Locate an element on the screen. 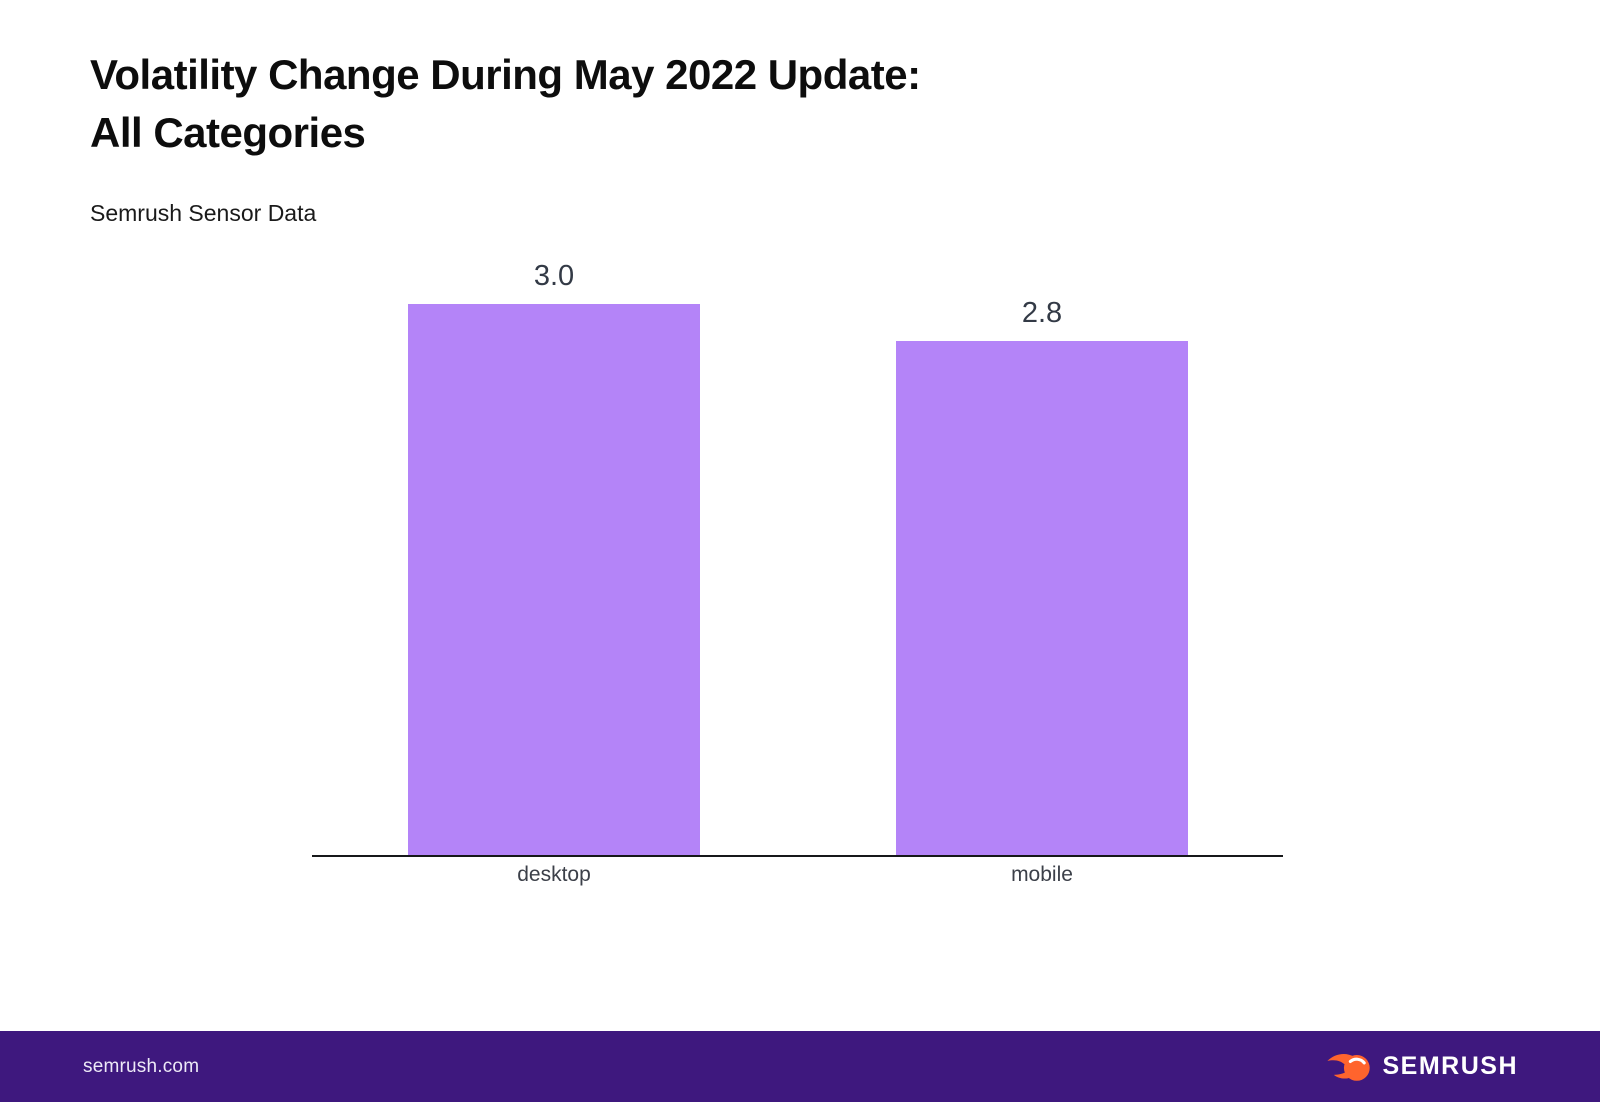 This screenshot has height=1102, width=1600. footer-site-label: semrush.com is located at coordinates (141, 1066).